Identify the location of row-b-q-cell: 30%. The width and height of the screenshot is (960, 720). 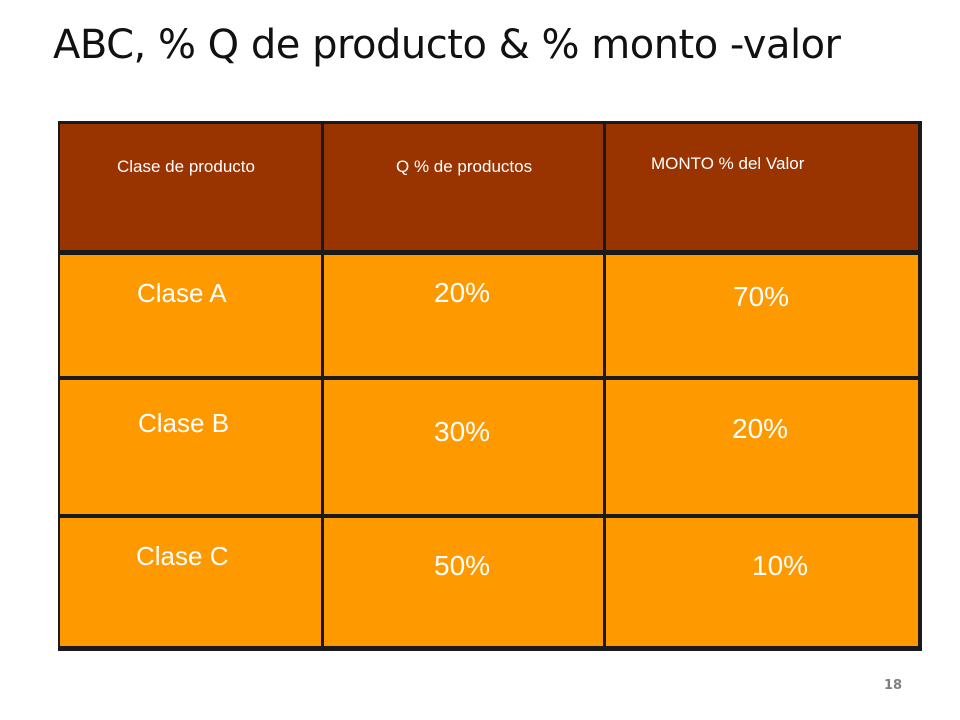
(463, 447).